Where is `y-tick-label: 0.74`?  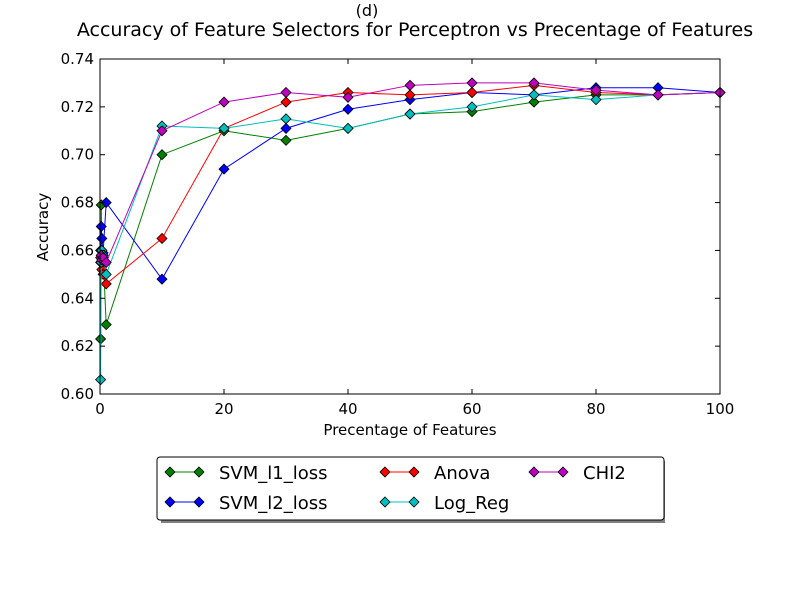
y-tick-label: 0.74 is located at coordinates (77, 59).